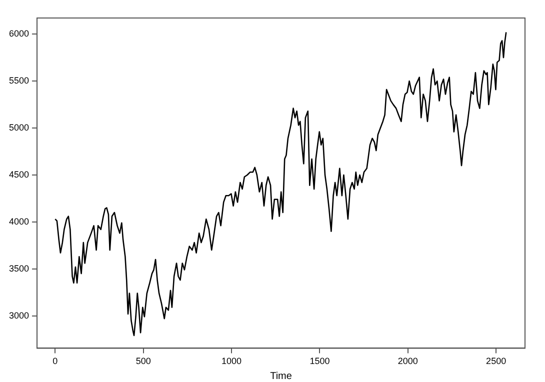 This screenshot has height=382, width=545. What do you see at coordinates (232, 361) in the screenshot?
I see `x-tick-label: 1000` at bounding box center [232, 361].